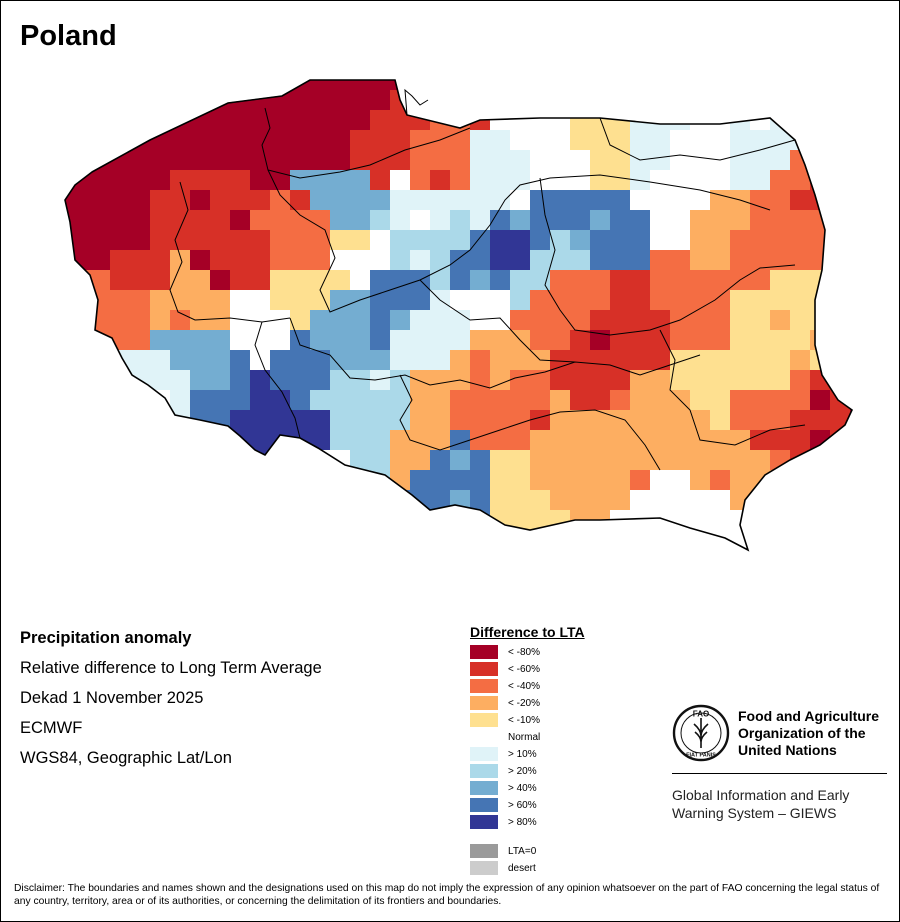 This screenshot has height=922, width=900. What do you see at coordinates (524, 720) in the screenshot?
I see `legend-label: < -10%` at bounding box center [524, 720].